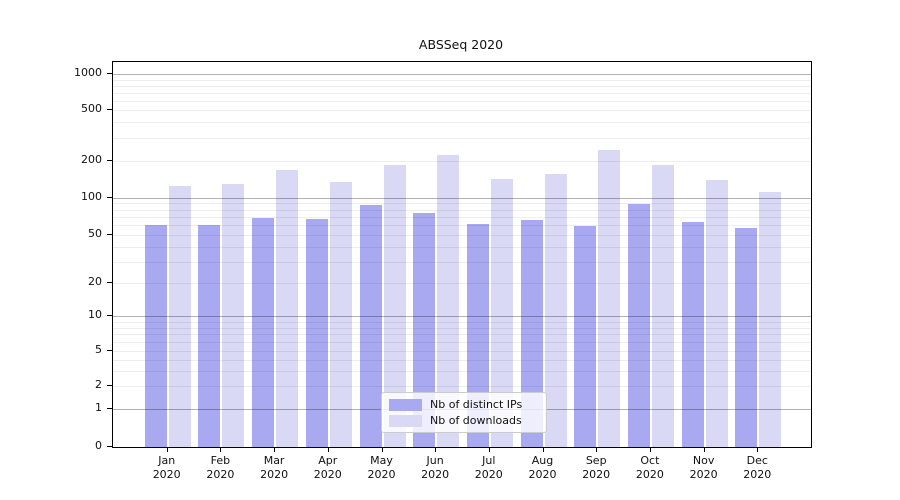 This screenshot has width=900, height=500. What do you see at coordinates (435, 467) in the screenshot?
I see `x-tick-label-jun: Jun 2020` at bounding box center [435, 467].